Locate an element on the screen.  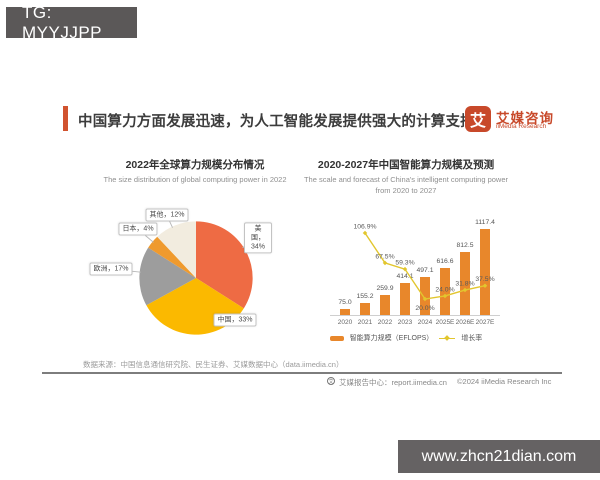
bar-2027E is located at coordinates (485, 272).